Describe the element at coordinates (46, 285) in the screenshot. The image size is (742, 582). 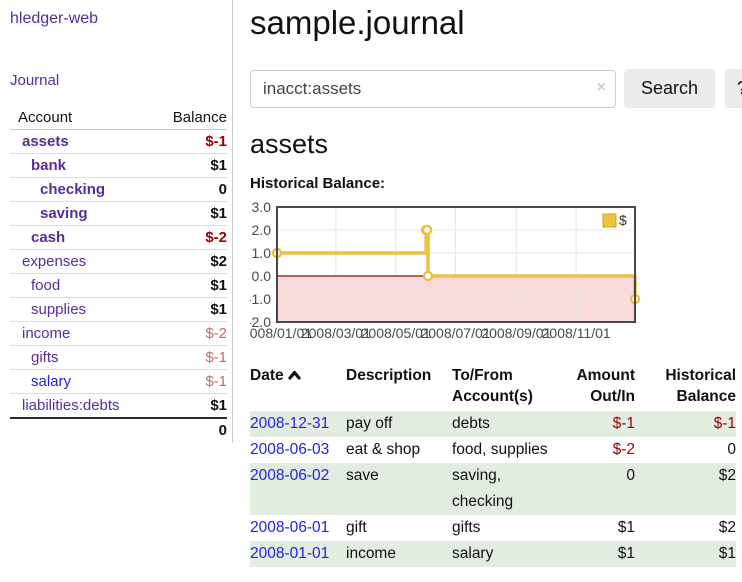
I see `account-link-food: food` at that location.